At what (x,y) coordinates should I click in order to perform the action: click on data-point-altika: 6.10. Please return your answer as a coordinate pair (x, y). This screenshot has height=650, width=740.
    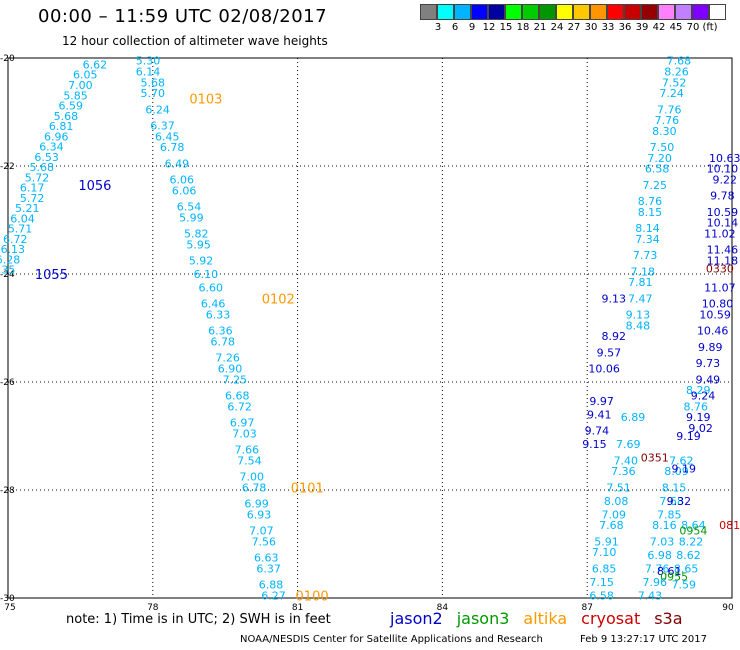
    Looking at the image, I should click on (206, 274).